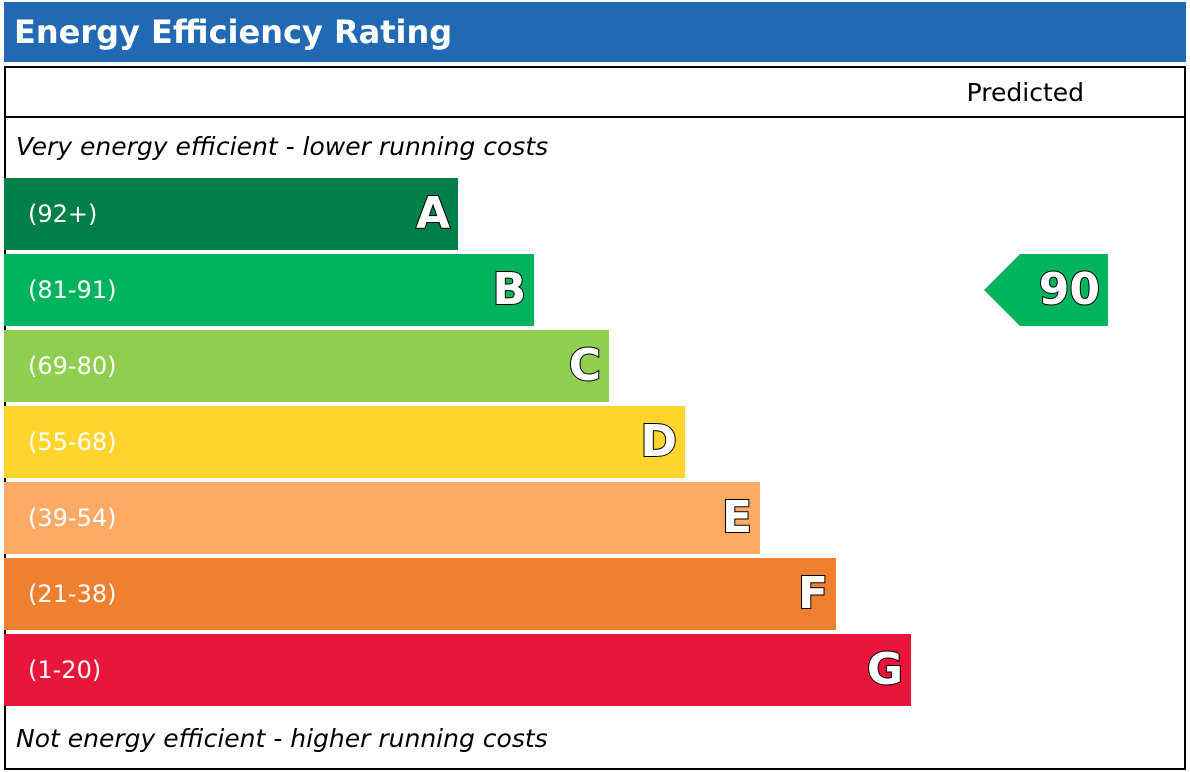 This screenshot has height=772, width=1190. I want to click on predicted-column-label: Predicted, so click(1025, 92).